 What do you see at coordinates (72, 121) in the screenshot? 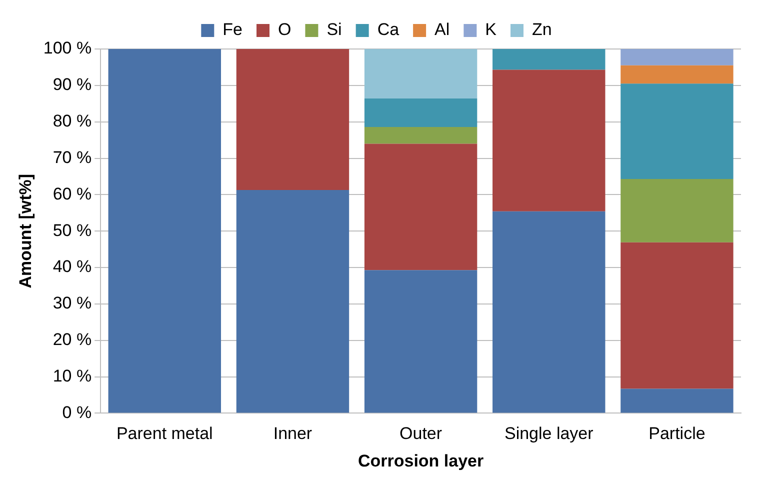
I see `y-tick-label: 80 %` at bounding box center [72, 121].